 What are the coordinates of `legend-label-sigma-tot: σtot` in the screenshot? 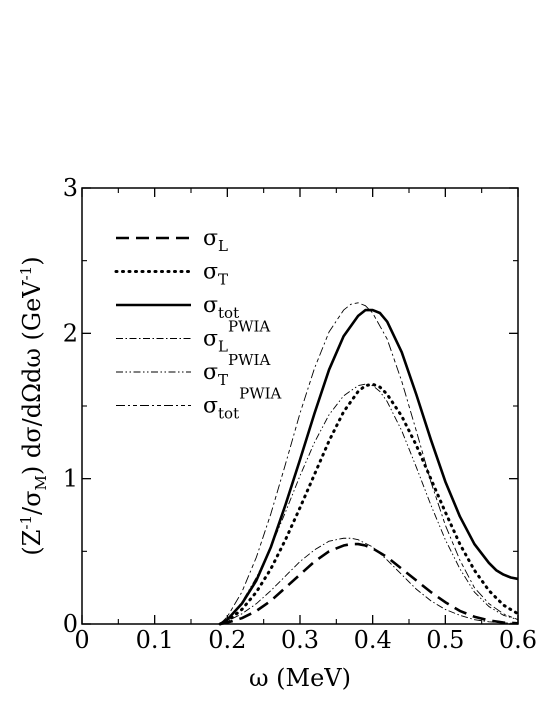 It's located at (221, 307).